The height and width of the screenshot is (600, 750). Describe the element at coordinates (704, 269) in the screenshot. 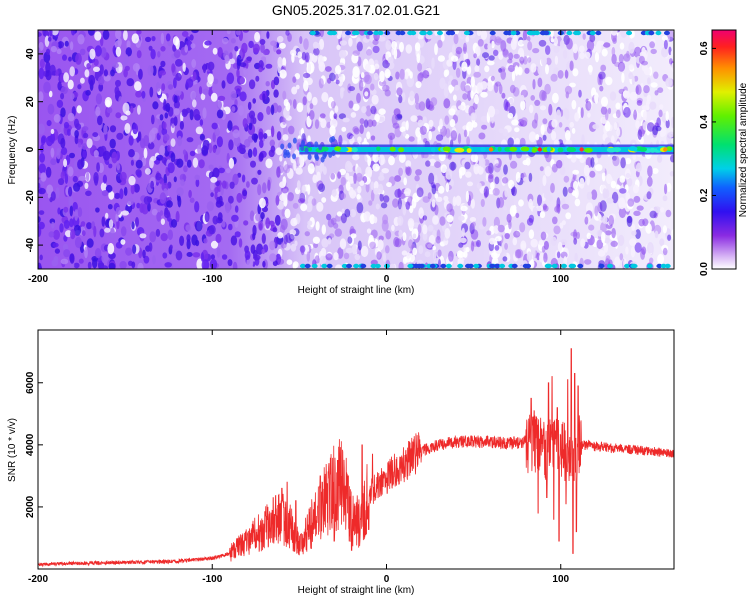

I see `colorbar-tick-label: 0.0` at that location.